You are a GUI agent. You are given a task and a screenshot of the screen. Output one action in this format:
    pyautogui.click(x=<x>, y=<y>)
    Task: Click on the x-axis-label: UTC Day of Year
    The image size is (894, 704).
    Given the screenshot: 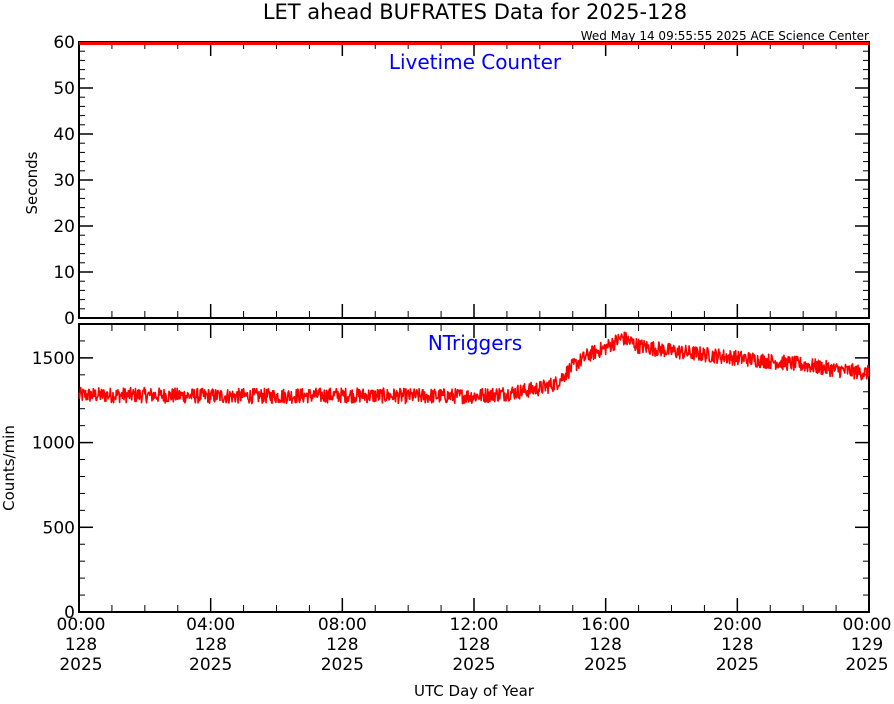 What is the action you would take?
    pyautogui.click(x=474, y=691)
    